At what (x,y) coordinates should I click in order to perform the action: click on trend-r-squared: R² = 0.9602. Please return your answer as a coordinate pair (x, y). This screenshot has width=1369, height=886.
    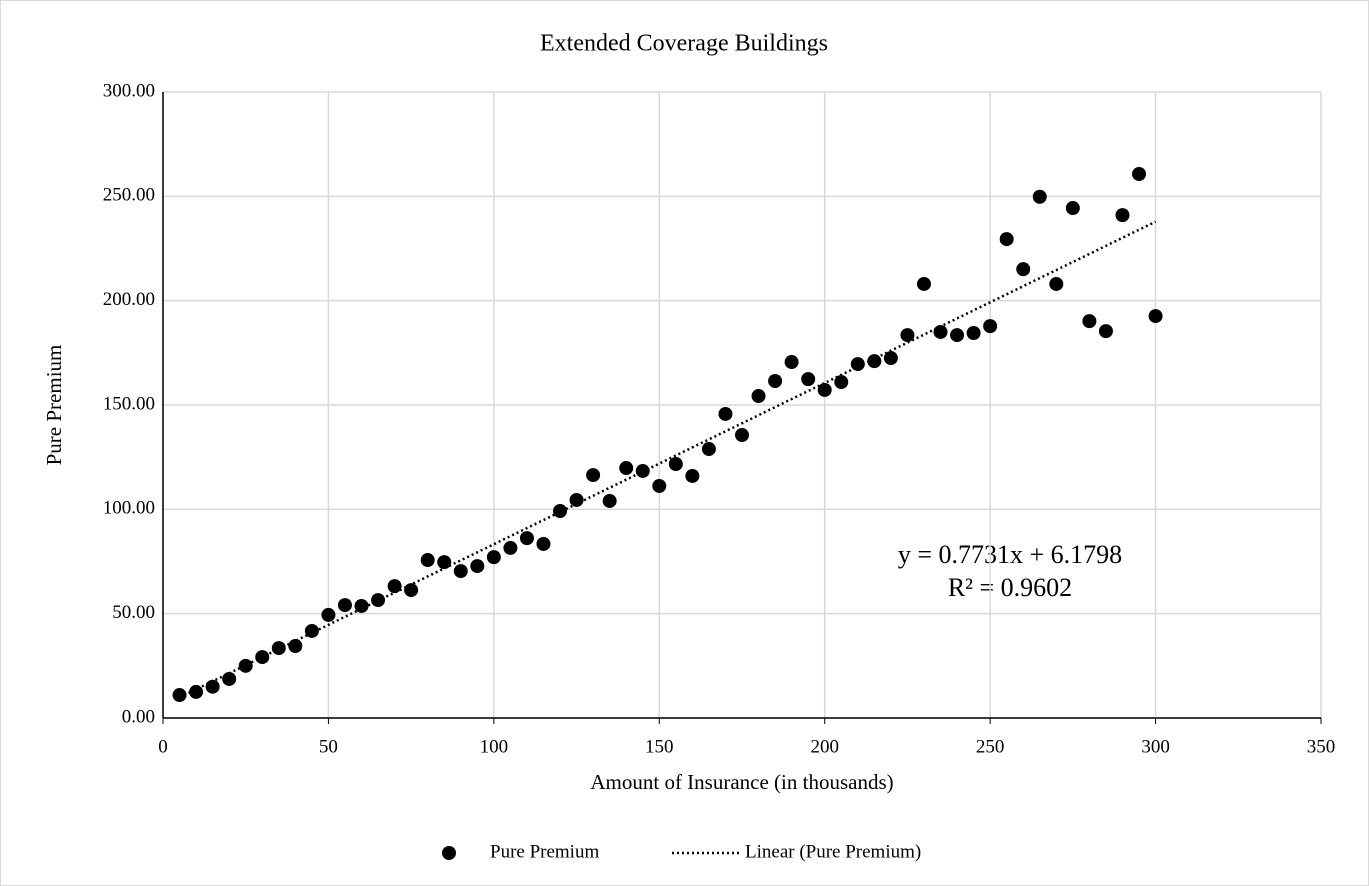
    Looking at the image, I should click on (1010, 587).